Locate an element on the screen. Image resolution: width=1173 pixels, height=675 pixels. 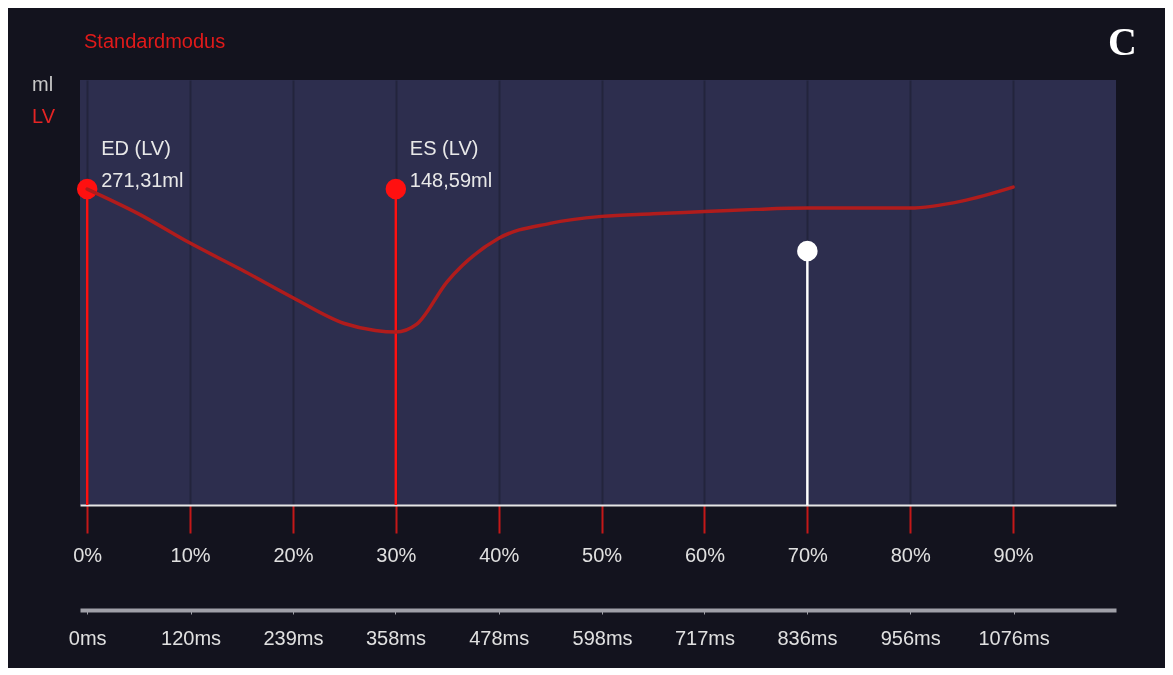
x-tick-label: 40% is located at coordinates (499, 554).